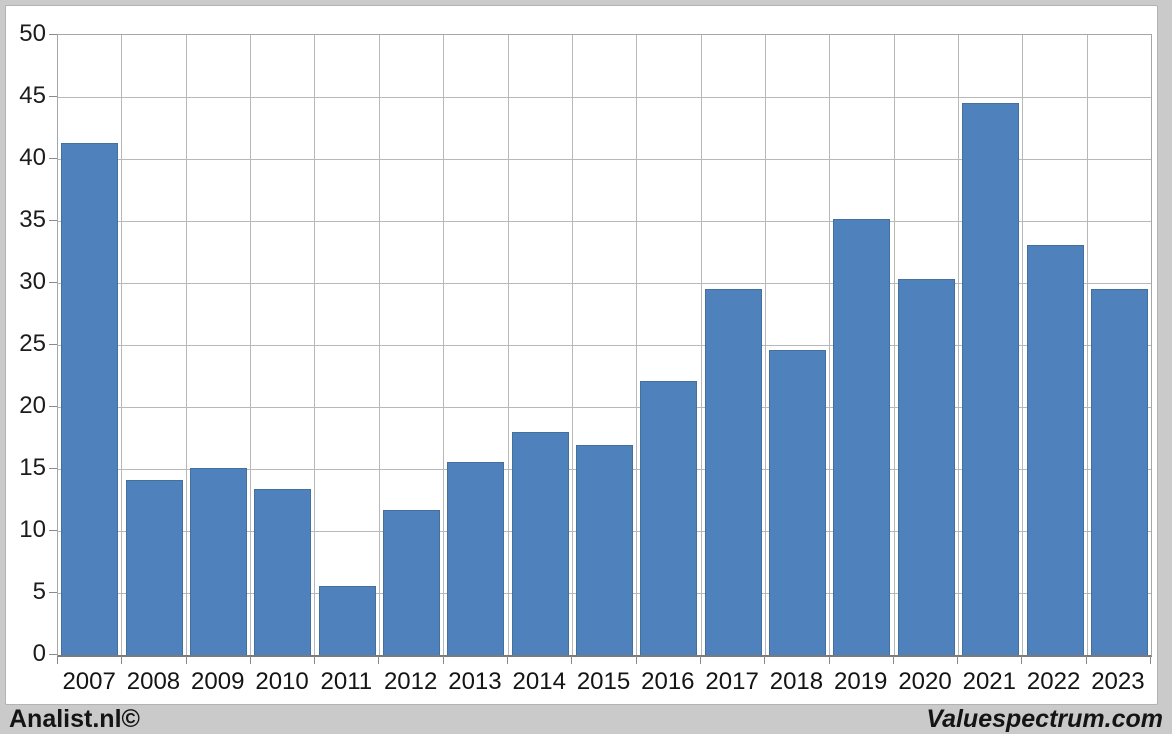 The height and width of the screenshot is (734, 1172). I want to click on y-axis-label: 35, so click(32, 219).